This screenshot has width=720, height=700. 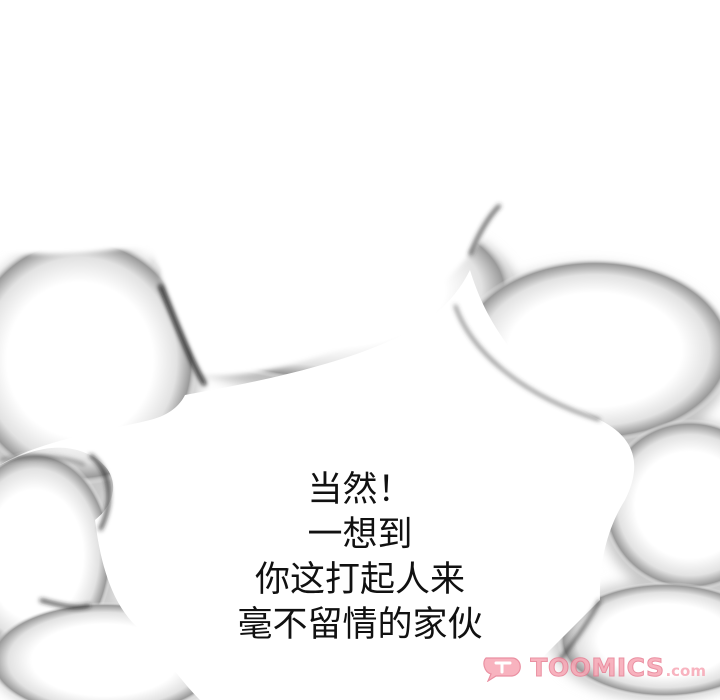 What do you see at coordinates (360, 625) in the screenshot?
I see `dialogue-line-4: 毫不留情的家伙` at bounding box center [360, 625].